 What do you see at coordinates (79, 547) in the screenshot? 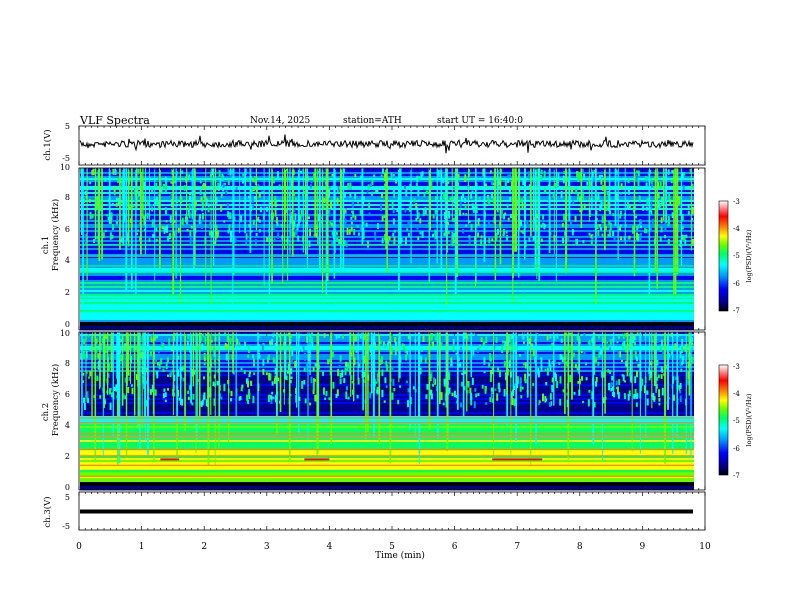
I see `x-tick-0: 0` at bounding box center [79, 547].